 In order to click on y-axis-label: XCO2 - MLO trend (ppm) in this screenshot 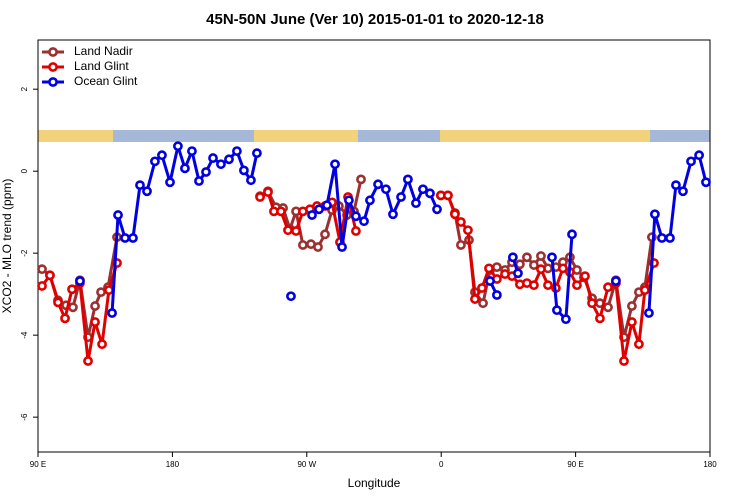, I will do `click(7, 246)`.